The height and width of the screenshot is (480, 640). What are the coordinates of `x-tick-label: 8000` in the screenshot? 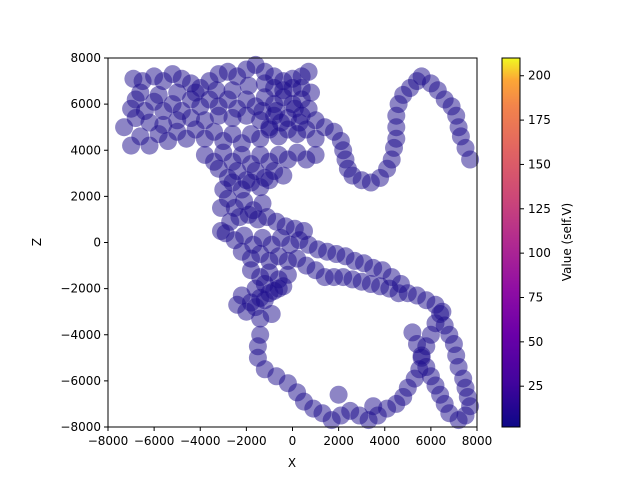 It's located at (477, 441).